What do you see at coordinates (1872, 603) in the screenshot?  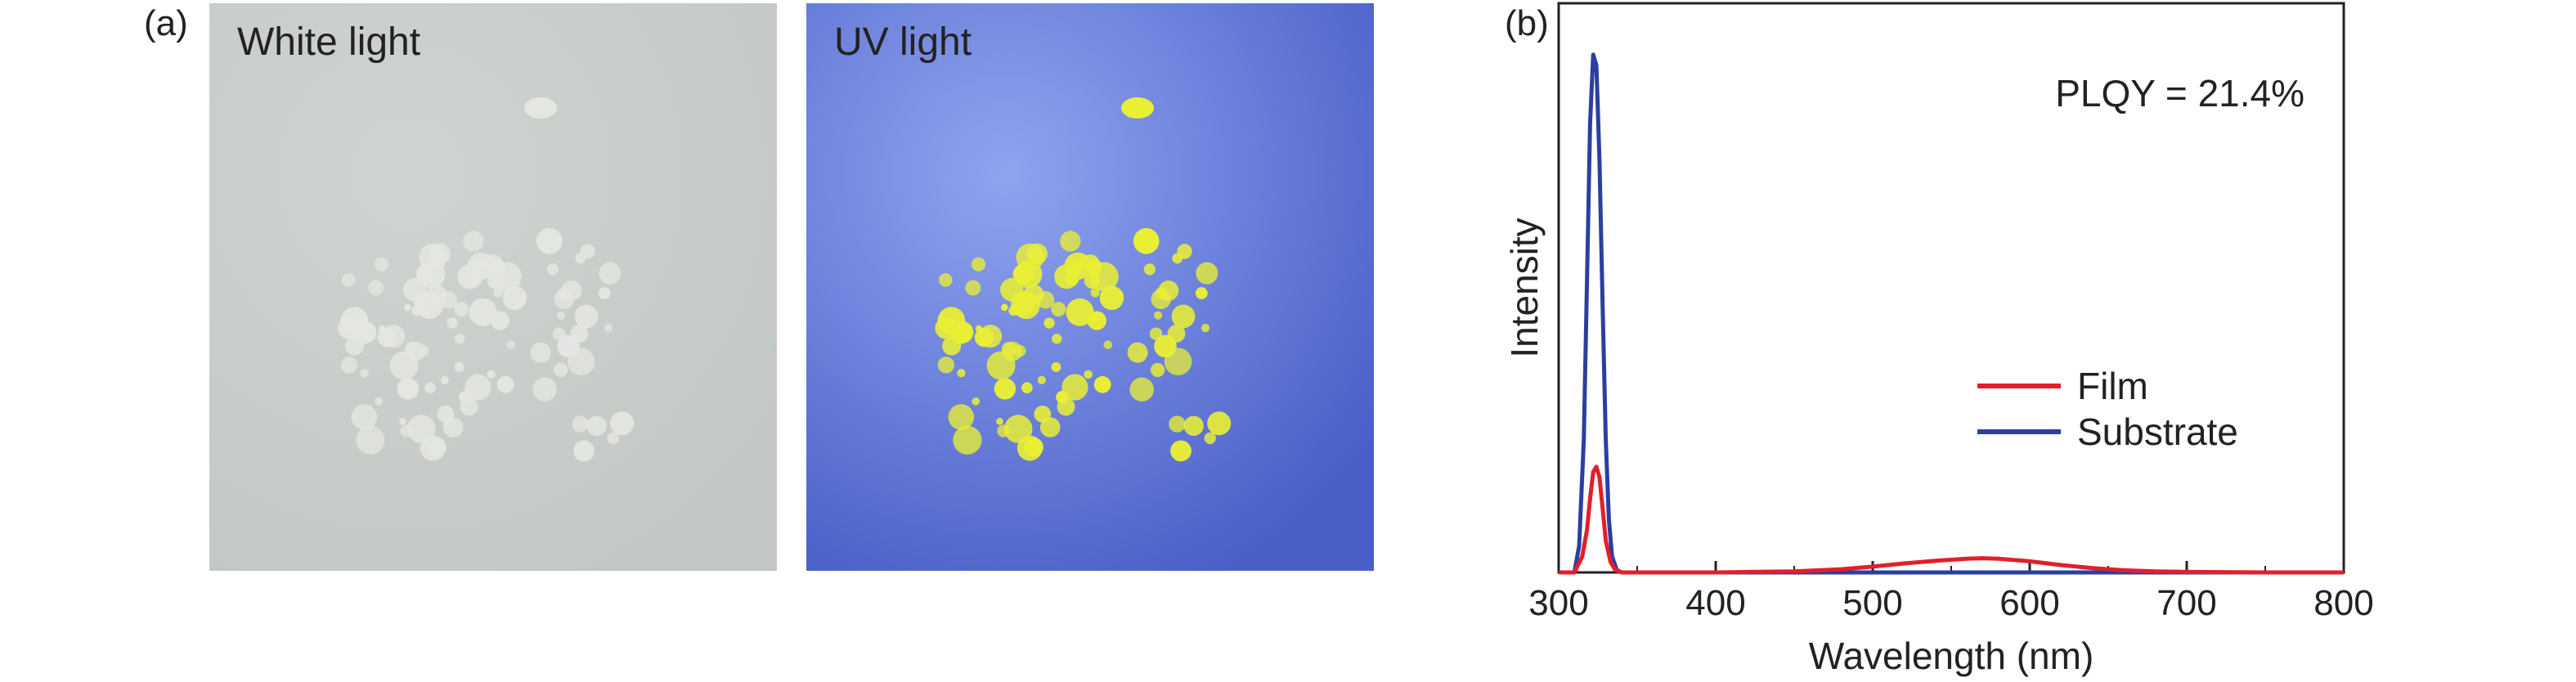 I see `x-tick-label: 500` at bounding box center [1872, 603].